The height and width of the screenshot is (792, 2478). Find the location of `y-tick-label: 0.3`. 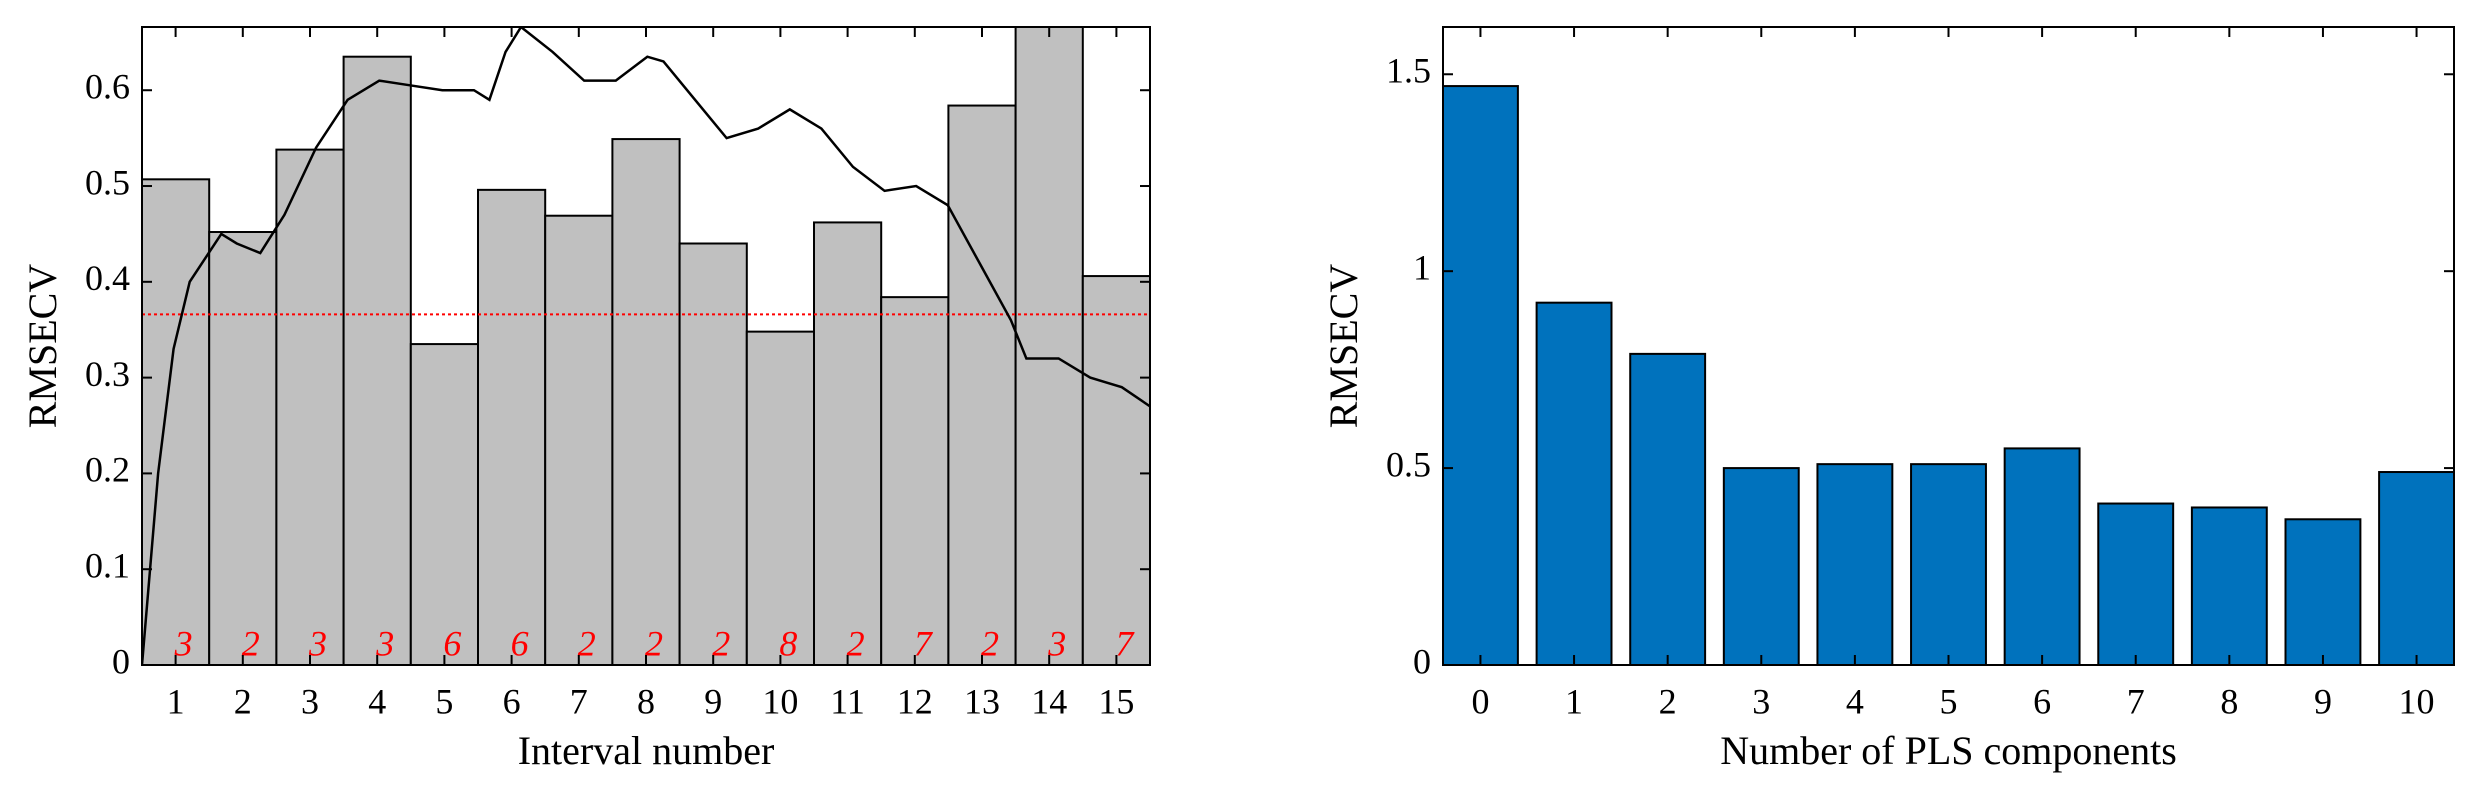

y-tick-label: 0.3 is located at coordinates (107, 374).